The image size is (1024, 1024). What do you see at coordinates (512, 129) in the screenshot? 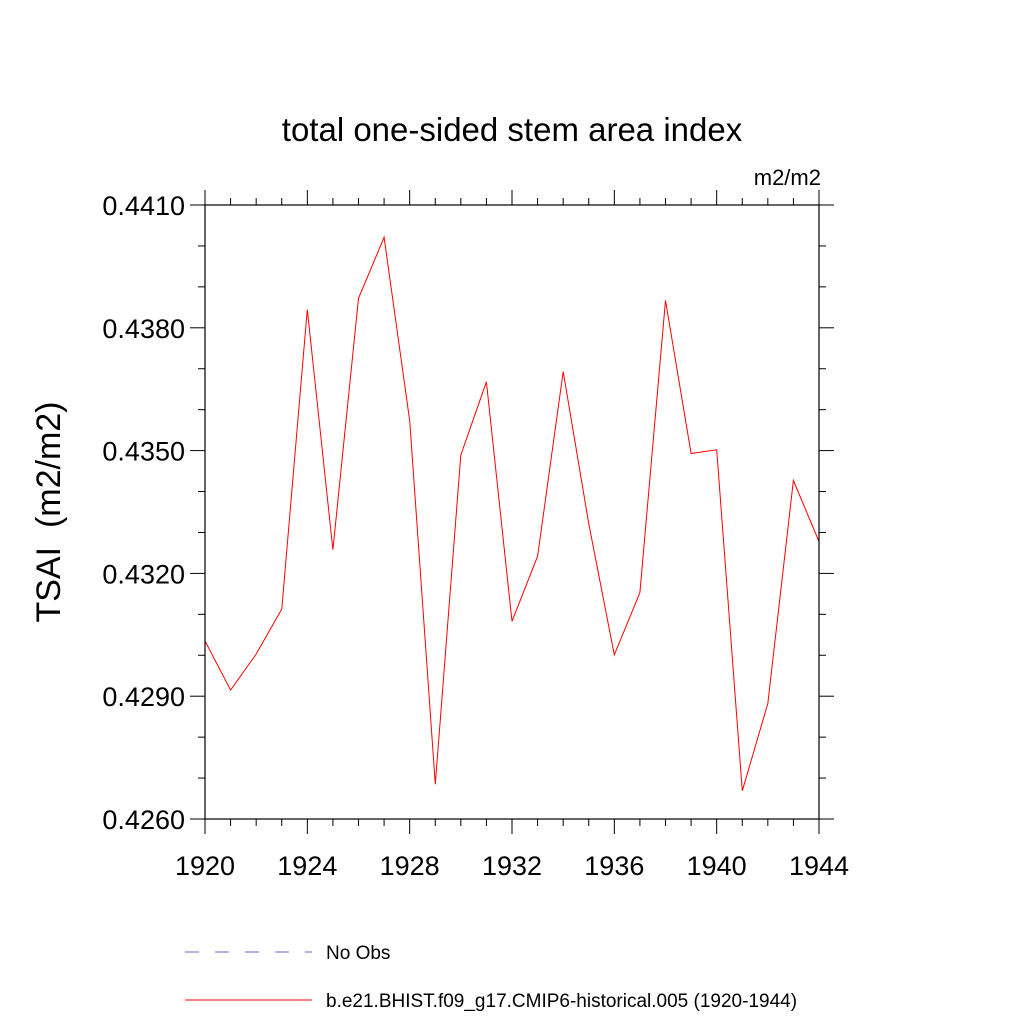
I see `chart-title: total one-sided stem area index` at bounding box center [512, 129].